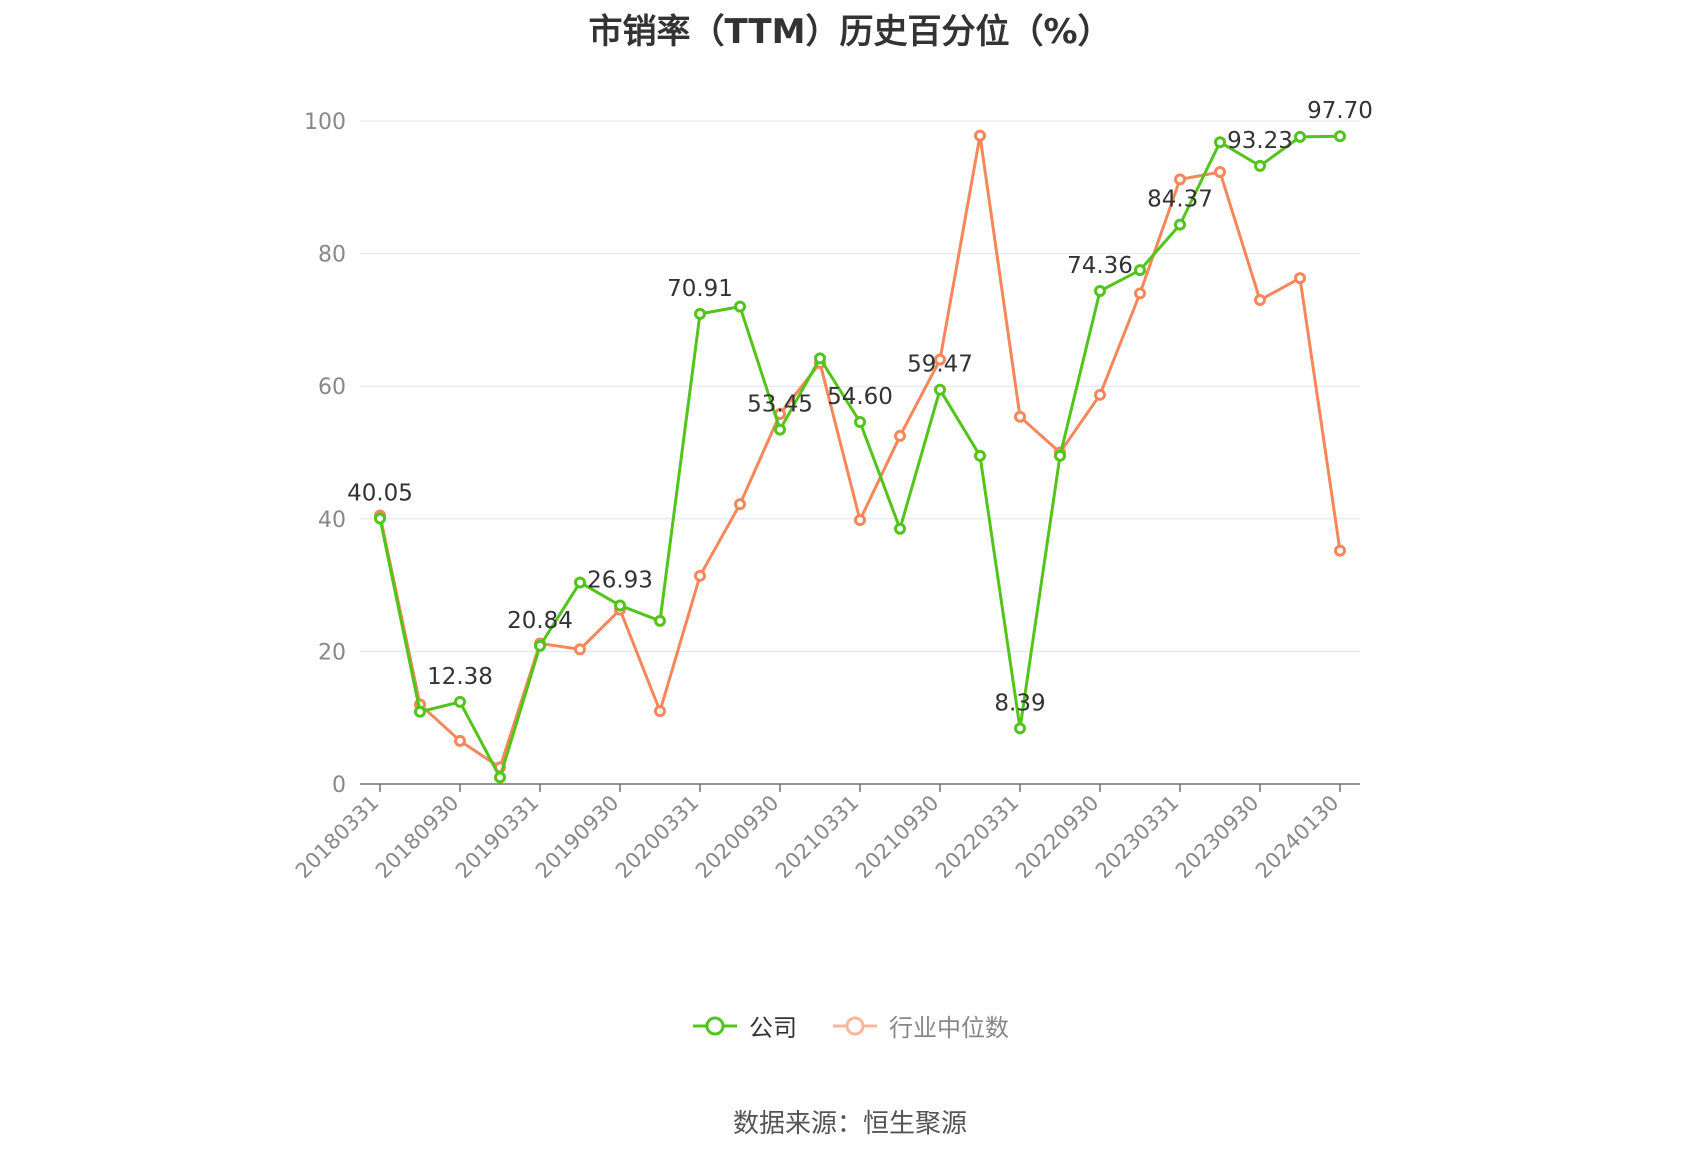  What do you see at coordinates (1137, 837) in the screenshot?
I see `x-tick-label: 20230331` at bounding box center [1137, 837].